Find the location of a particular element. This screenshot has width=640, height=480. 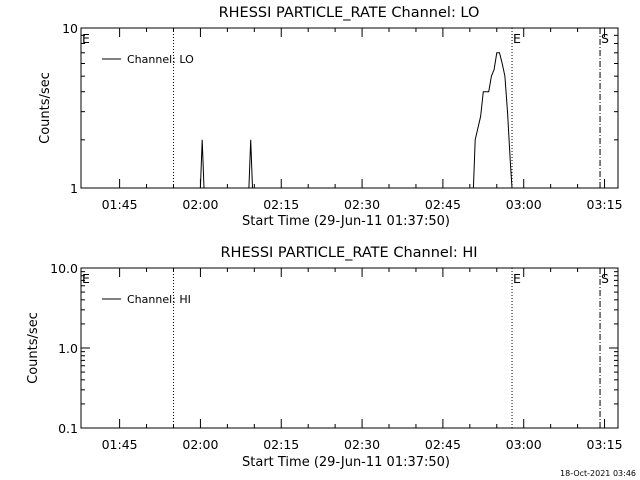

chart-title: RHESSI PARTICLE_RATE Channel: HI is located at coordinates (348, 253).